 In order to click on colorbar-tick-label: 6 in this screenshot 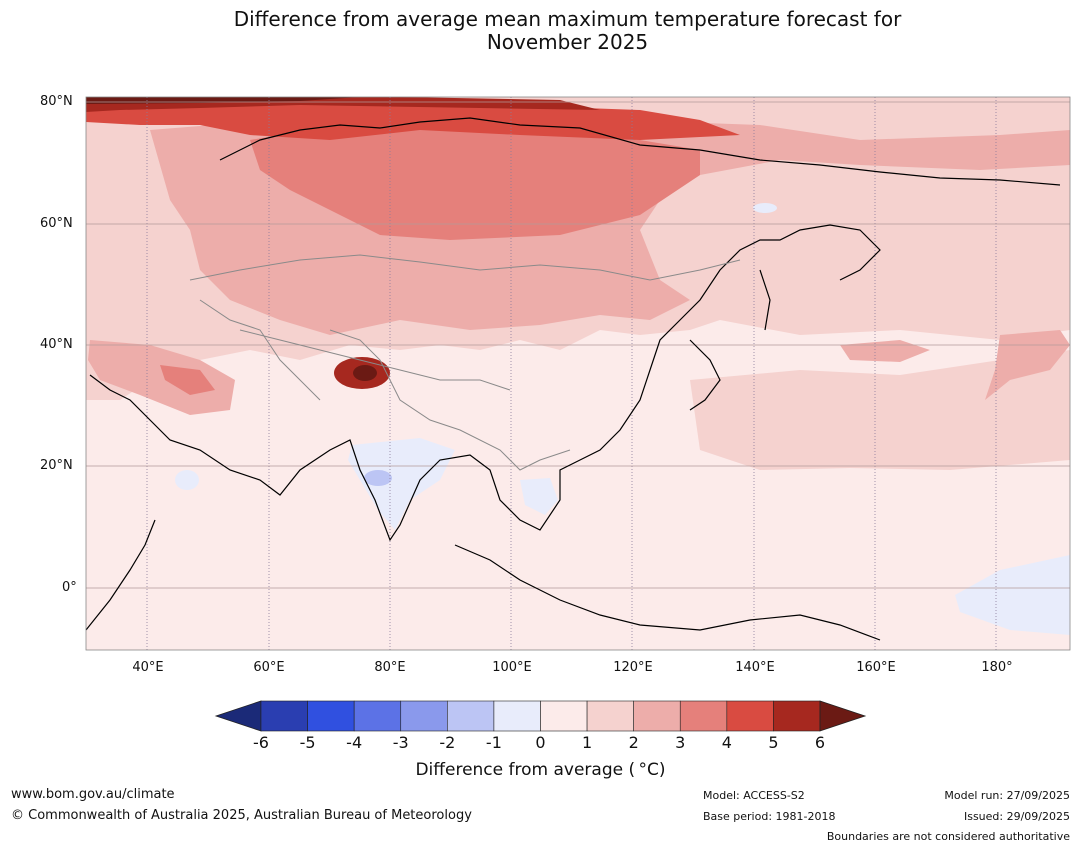, I will do `click(820, 742)`.